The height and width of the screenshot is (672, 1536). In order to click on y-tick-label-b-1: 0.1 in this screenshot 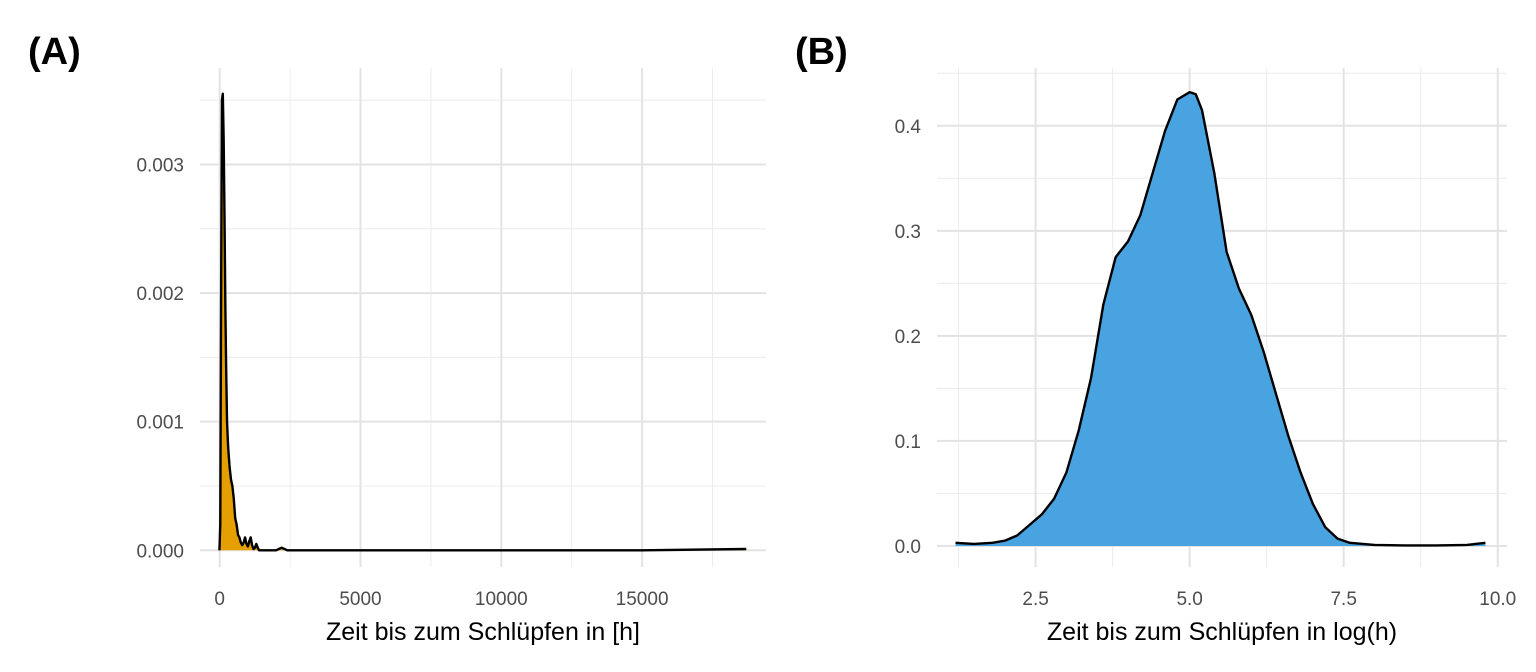, I will do `click(908, 442)`.